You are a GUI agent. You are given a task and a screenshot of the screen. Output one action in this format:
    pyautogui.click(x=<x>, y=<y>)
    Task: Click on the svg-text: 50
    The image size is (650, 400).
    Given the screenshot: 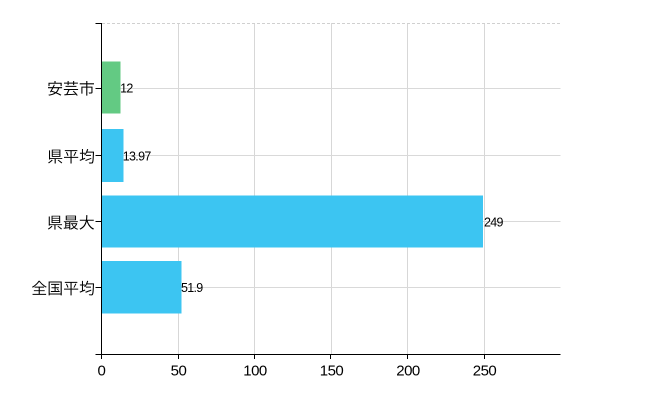 What is the action you would take?
    pyautogui.click(x=179, y=371)
    